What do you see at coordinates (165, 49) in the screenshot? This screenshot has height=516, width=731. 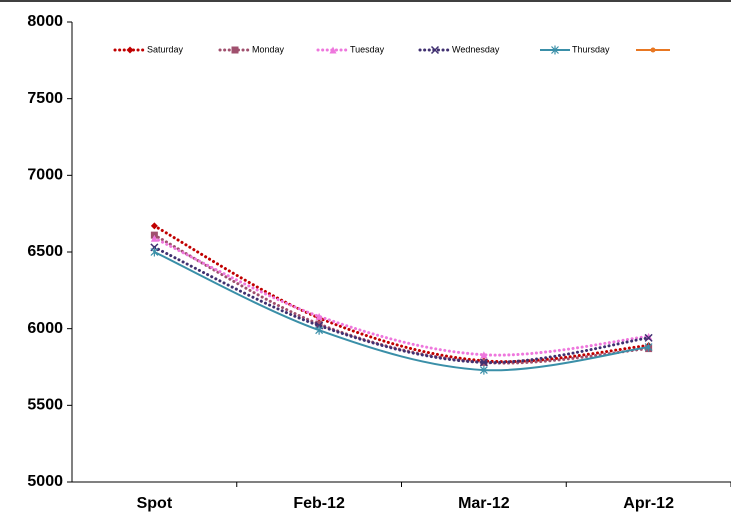 I see `legend-label: Saturday` at bounding box center [165, 49].